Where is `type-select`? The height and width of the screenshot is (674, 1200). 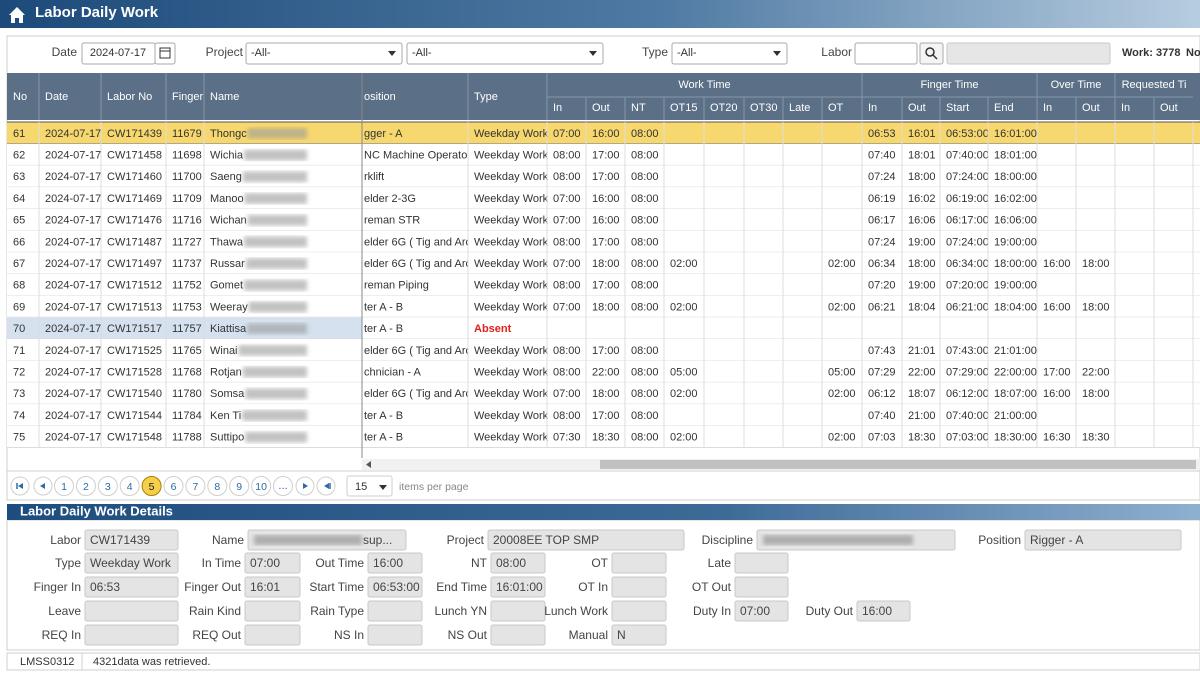 type-select is located at coordinates (729, 53).